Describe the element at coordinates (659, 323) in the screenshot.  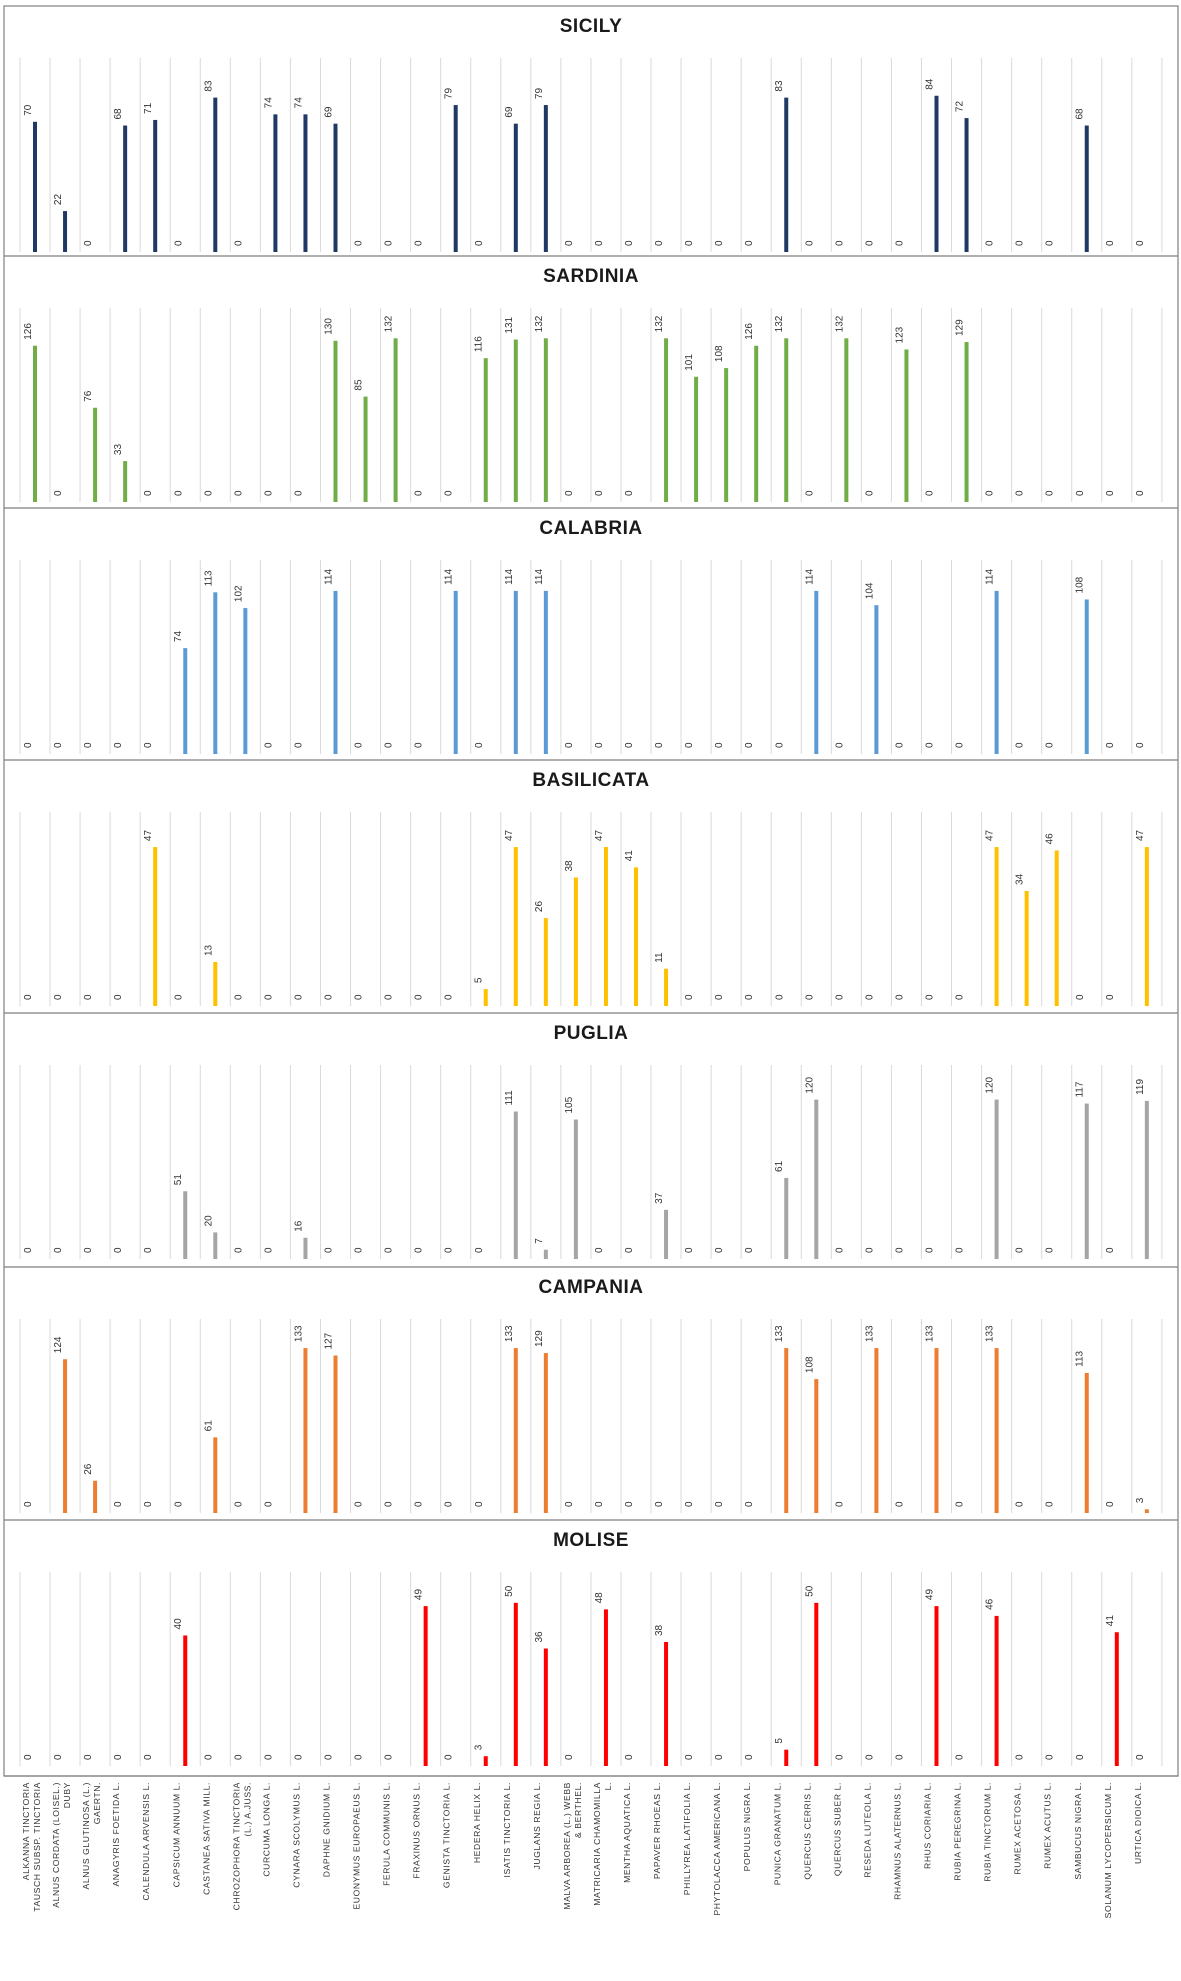
I see `value-label-sardinia-21: 132` at that location.